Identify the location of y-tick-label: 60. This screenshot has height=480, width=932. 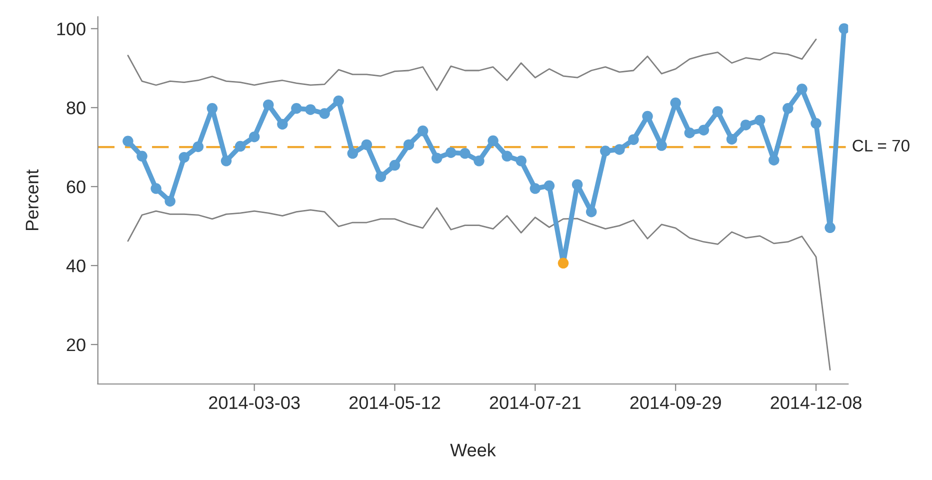
(76, 187).